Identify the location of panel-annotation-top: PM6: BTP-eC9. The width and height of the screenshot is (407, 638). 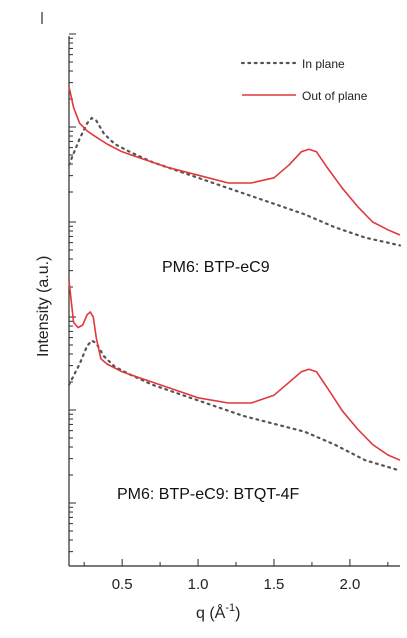
(216, 267).